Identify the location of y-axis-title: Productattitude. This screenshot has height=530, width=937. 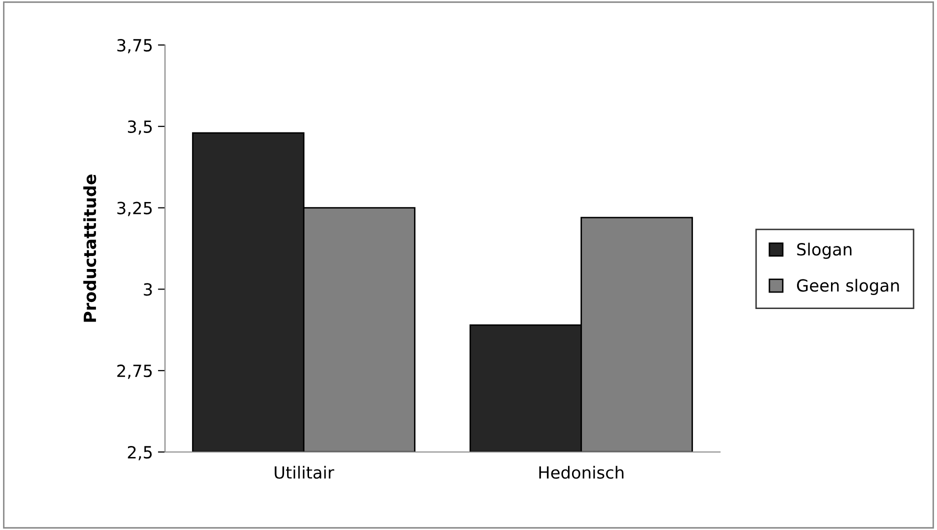
(89, 248).